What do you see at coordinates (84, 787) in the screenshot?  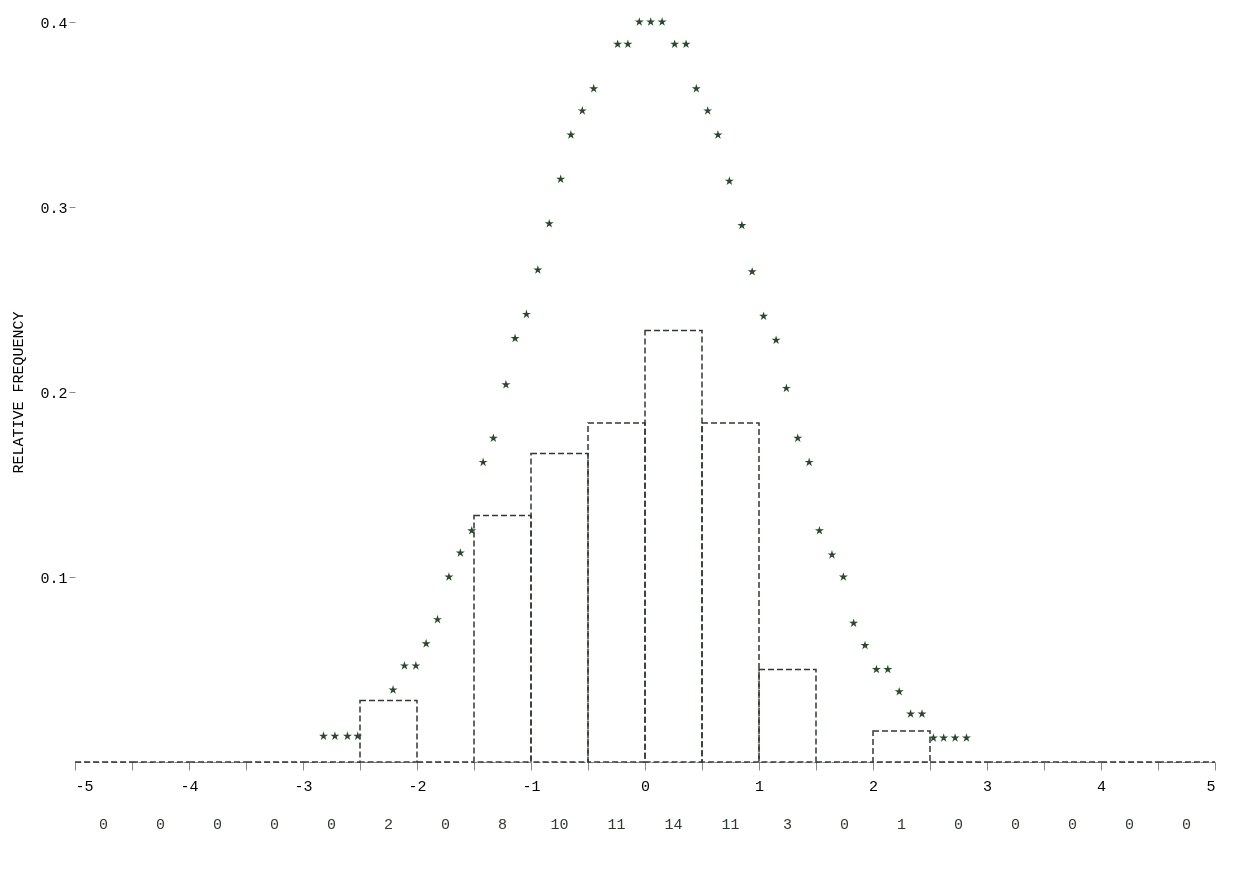 I see `x-tick-label: -5` at bounding box center [84, 787].